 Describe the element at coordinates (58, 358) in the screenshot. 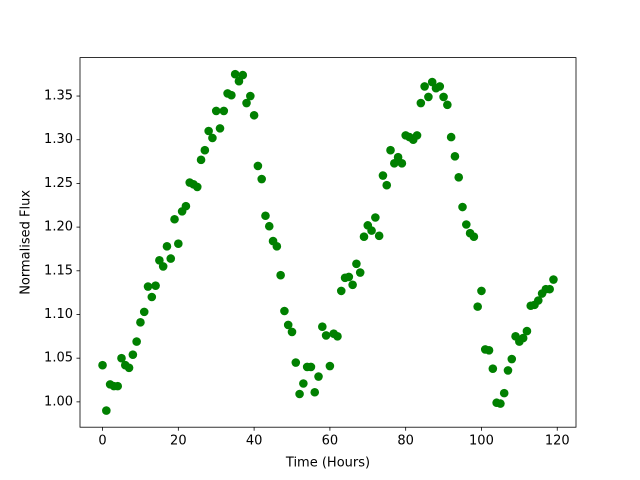

I see `y-tick-label: 1.05` at that location.